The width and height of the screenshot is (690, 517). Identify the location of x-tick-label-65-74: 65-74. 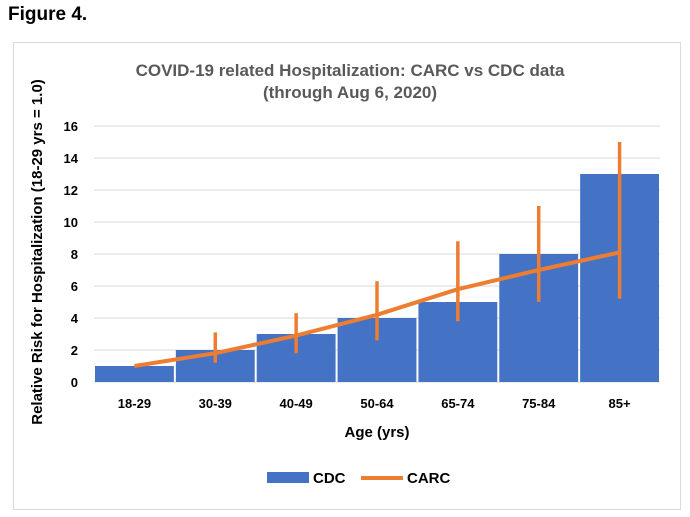
(458, 403).